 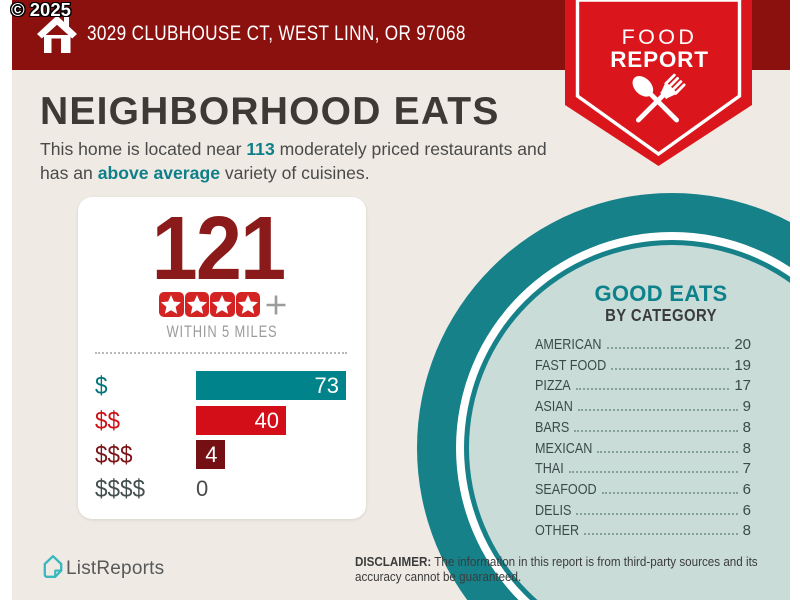 What do you see at coordinates (659, 59) in the screenshot?
I see `svg-text: REPORT` at bounding box center [659, 59].